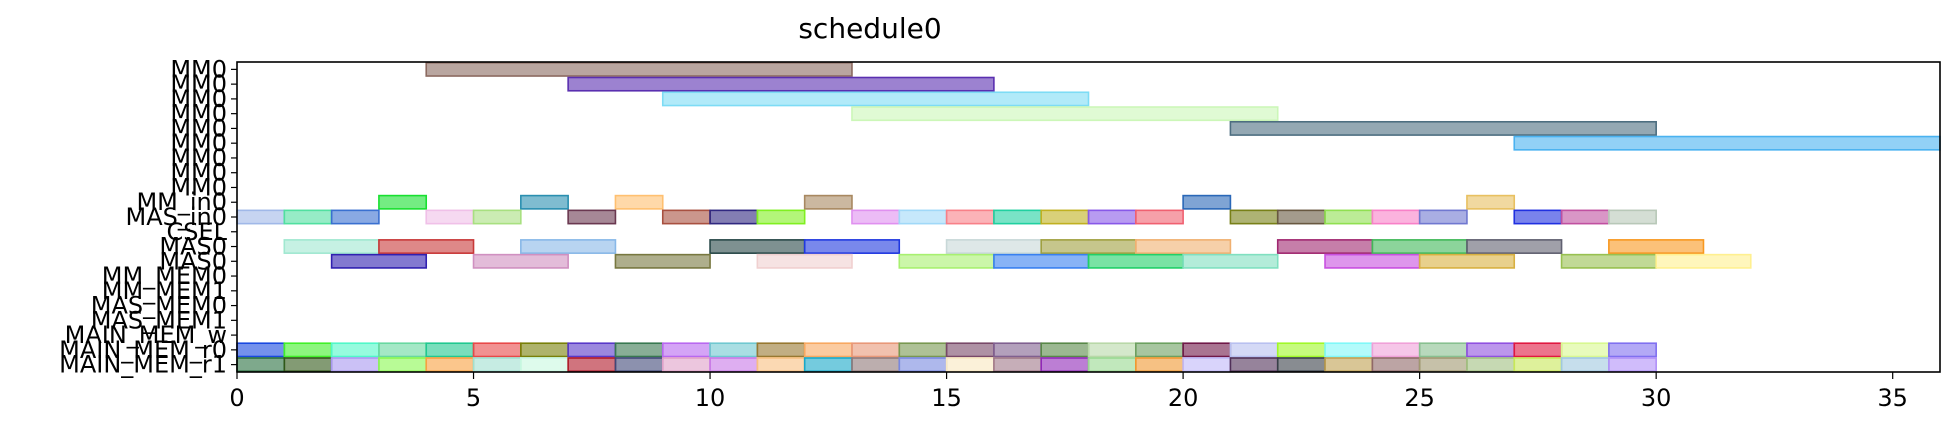 The image size is (1958, 438). I want to click on row-label: CSEL, so click(196, 232).